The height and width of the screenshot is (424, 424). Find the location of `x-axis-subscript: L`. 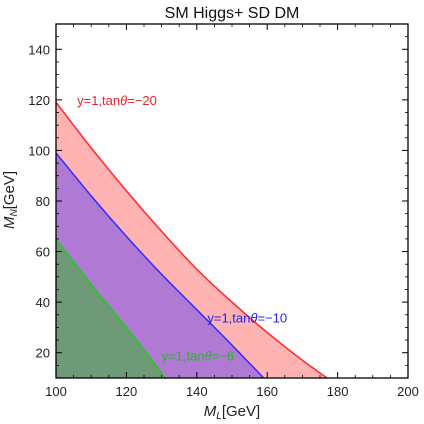

x-axis-subscript: L is located at coordinates (219, 416).